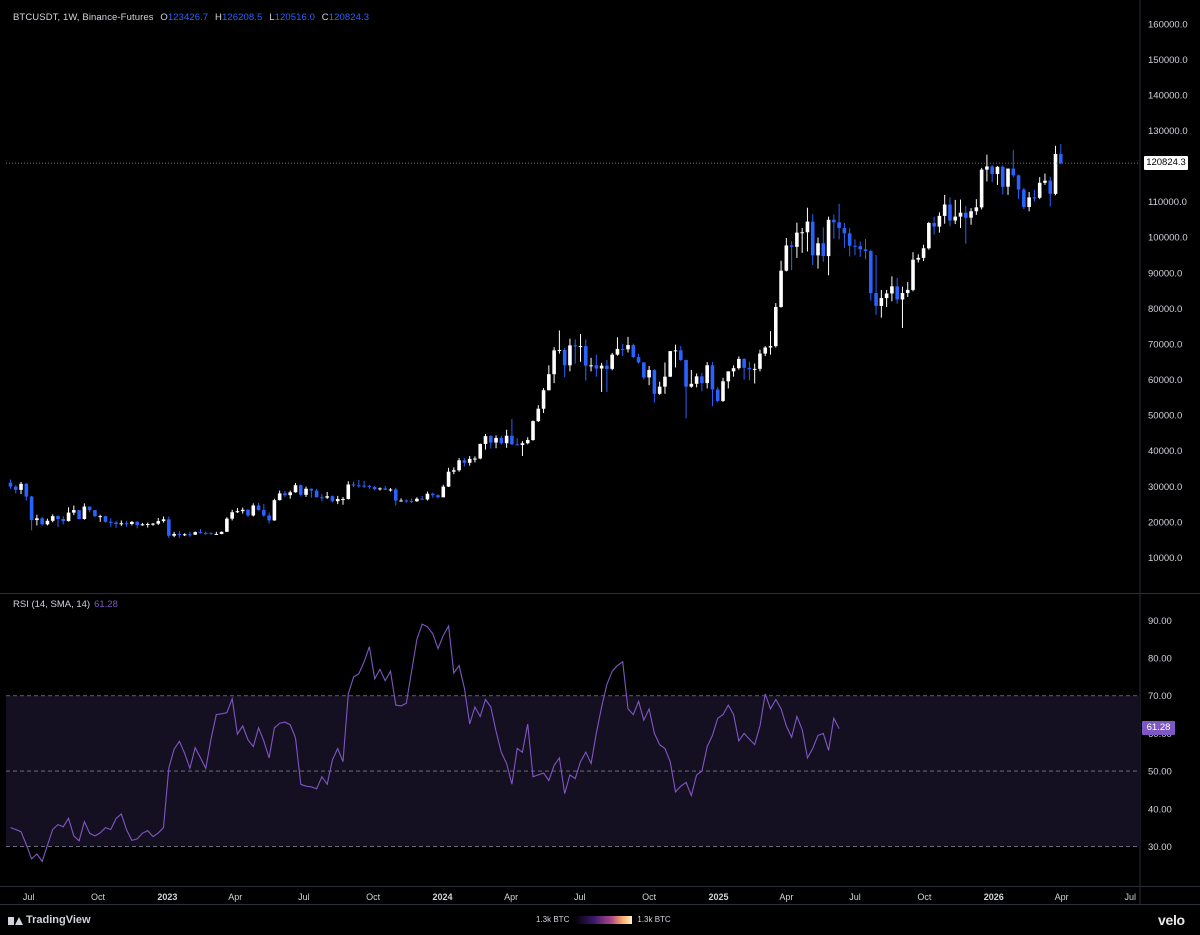 This screenshot has width=1200, height=935. I want to click on rsi-label: RSI (14, SMA, 14), so click(52, 604).